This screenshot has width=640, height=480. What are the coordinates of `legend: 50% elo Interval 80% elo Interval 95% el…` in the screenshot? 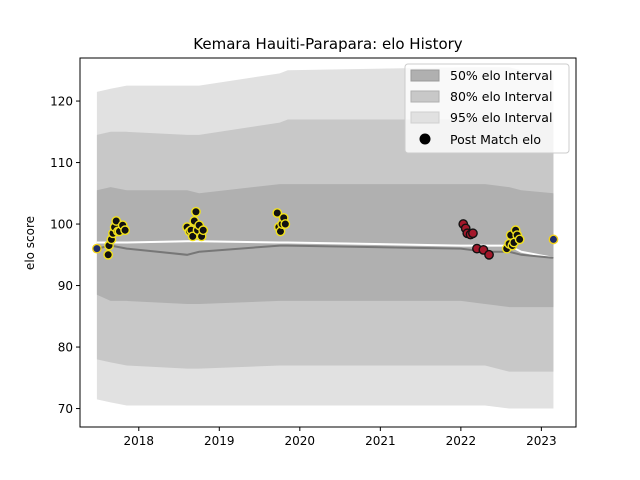 It's located at (487, 108).